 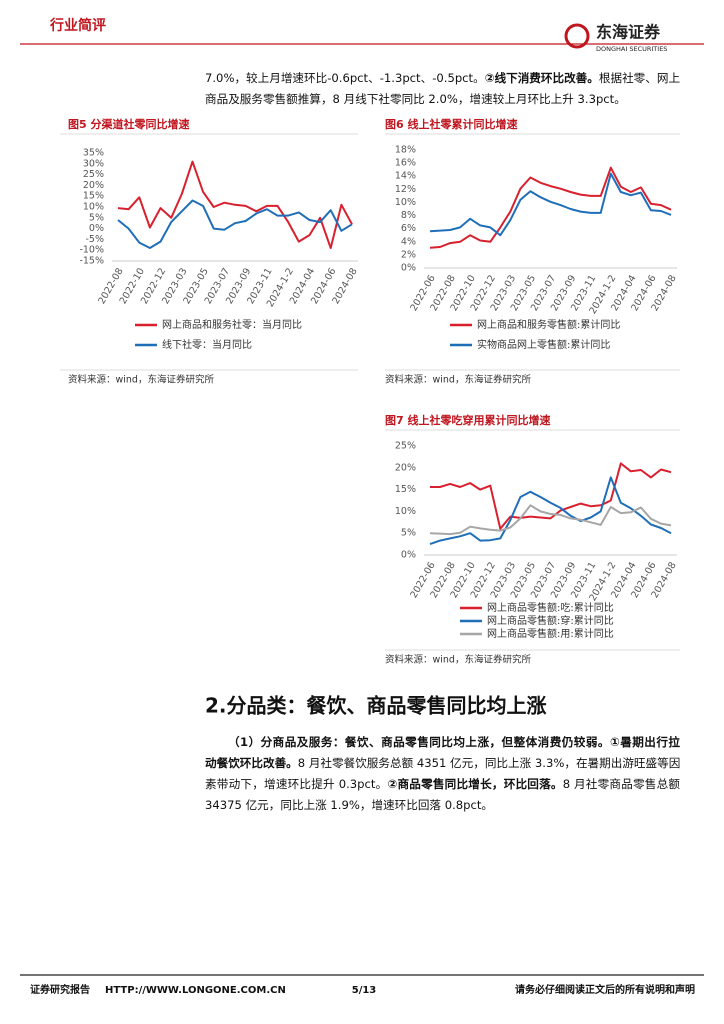 What do you see at coordinates (405, 189) in the screenshot?
I see `y-tick-label: 12%` at bounding box center [405, 189].